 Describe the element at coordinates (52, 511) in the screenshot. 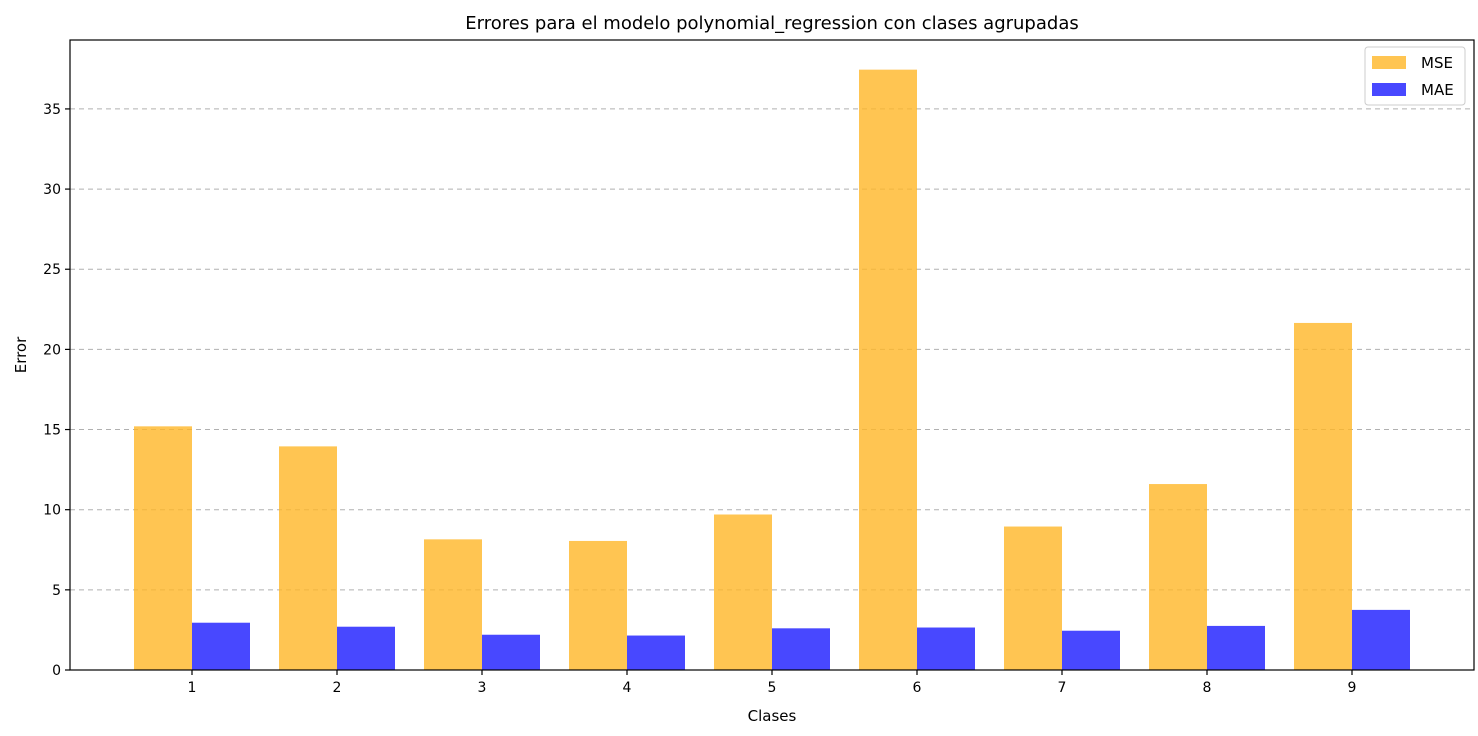

I see `y-tick-label: 10` at that location.